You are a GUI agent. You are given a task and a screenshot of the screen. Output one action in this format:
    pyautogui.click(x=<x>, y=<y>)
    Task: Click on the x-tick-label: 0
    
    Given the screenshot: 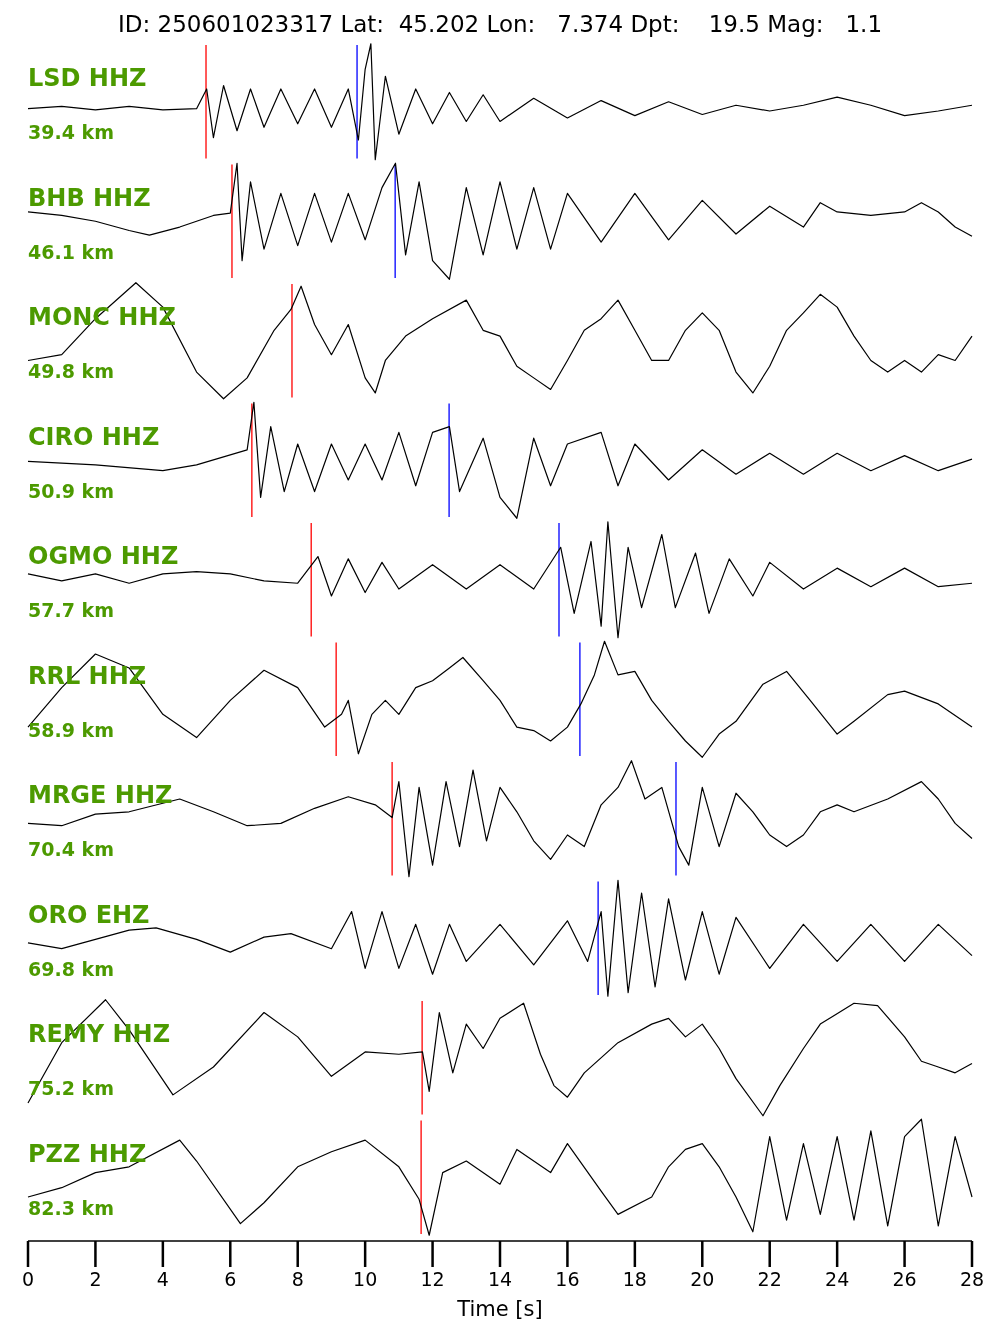 What is the action you would take?
    pyautogui.click(x=28, y=1279)
    